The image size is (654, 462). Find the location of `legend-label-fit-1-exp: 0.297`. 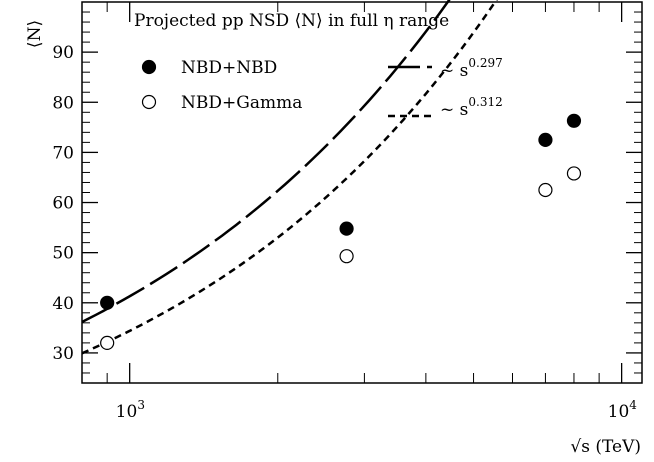

legend-label-fit-1-exp: 0.297 is located at coordinates (485, 63).